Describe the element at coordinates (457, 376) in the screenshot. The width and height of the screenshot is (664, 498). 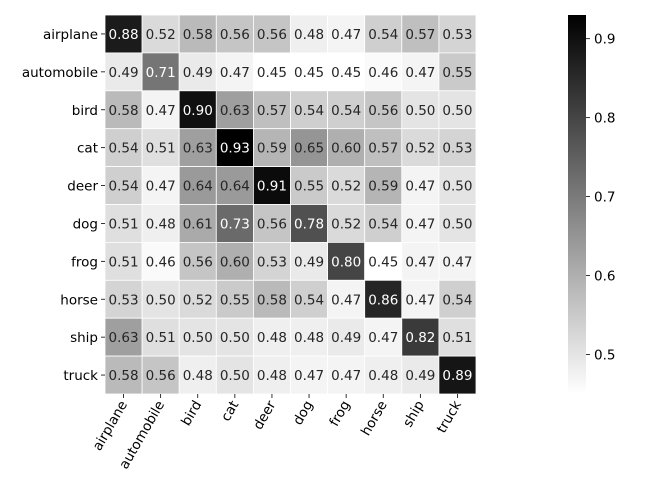
I see `cell-value-label: 0.89` at that location.